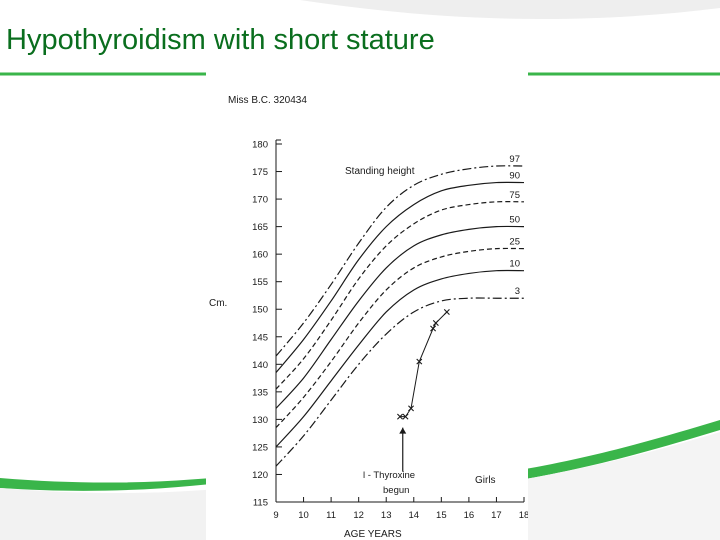  Describe the element at coordinates (485, 480) in the screenshot. I see `legend-label-girls: Girls` at that location.